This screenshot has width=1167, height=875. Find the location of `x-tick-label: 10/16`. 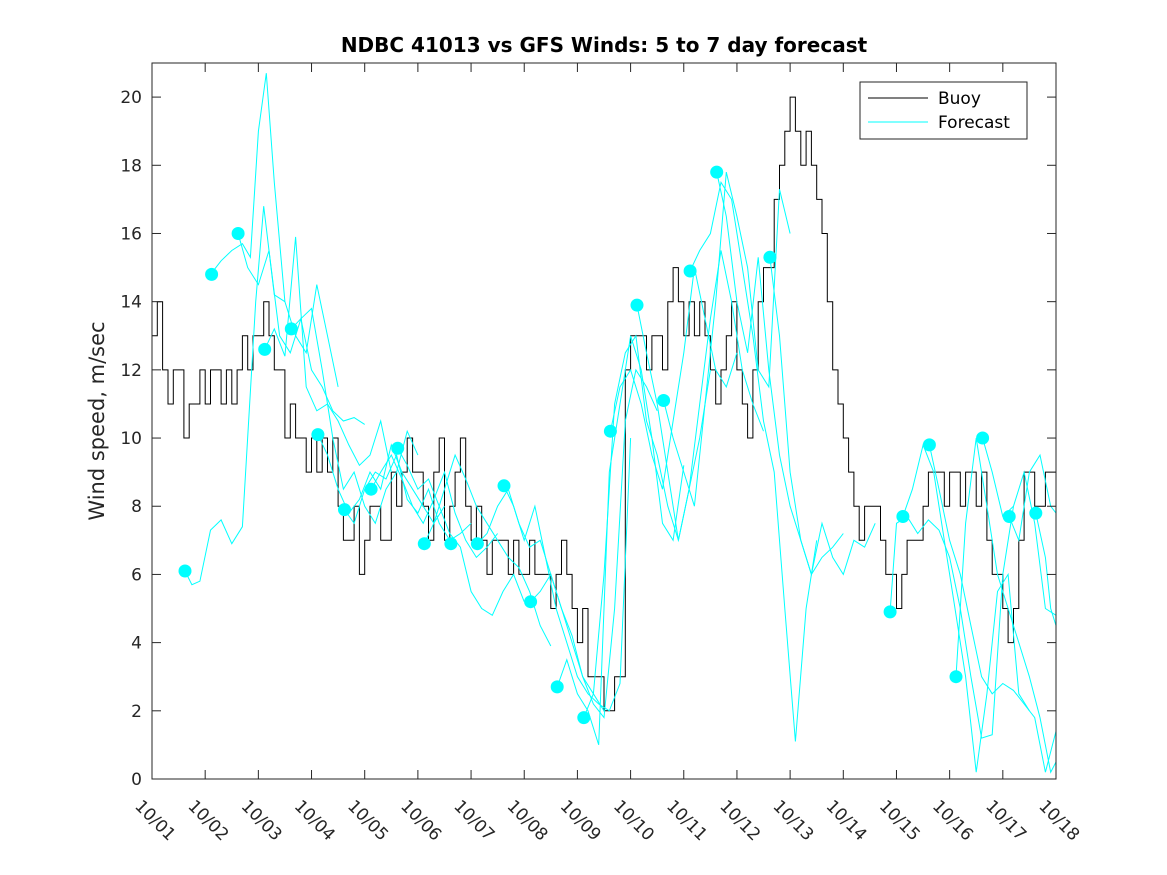

x-tick-label: 10/16 is located at coordinates (952, 820).